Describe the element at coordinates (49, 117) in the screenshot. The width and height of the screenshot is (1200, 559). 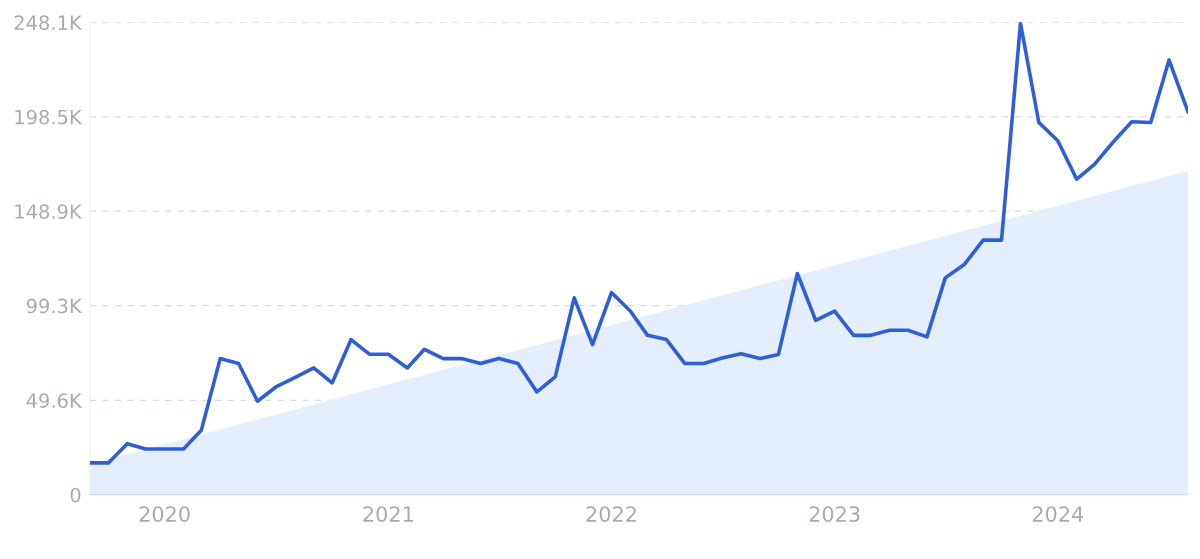
I see `y-tick-label: 198.5K` at that location.